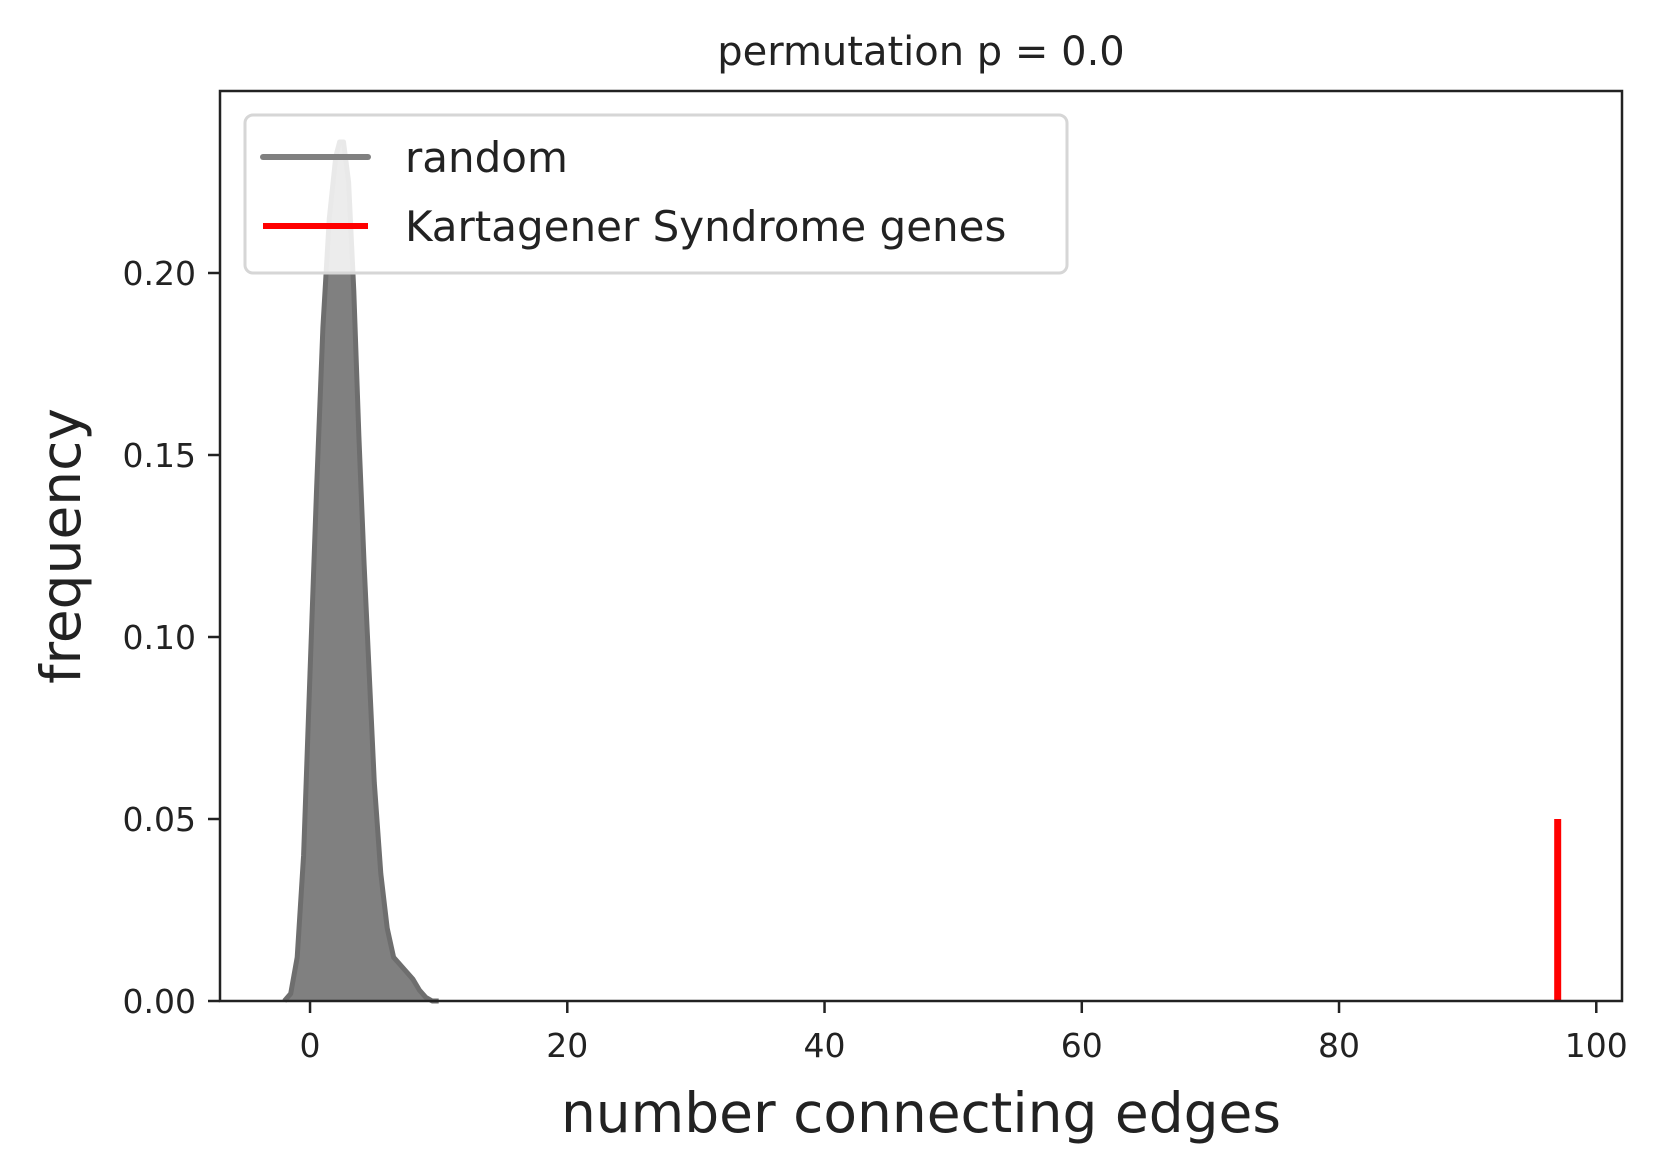  I want to click on y-tick-label: 0.15, so click(159, 455).